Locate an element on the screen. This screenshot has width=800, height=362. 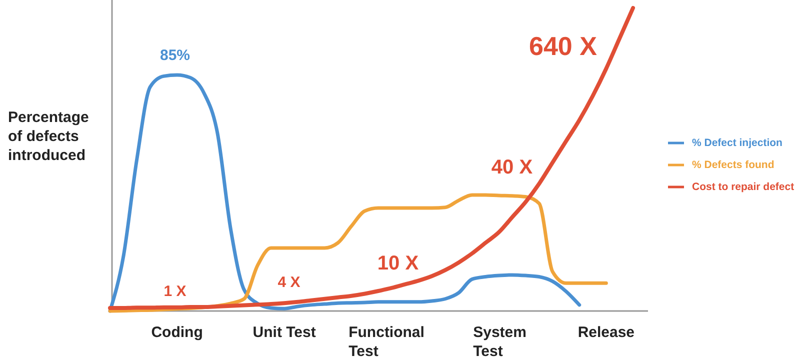
y-axis-title: Percentage of defects introduced is located at coordinates (48, 136).